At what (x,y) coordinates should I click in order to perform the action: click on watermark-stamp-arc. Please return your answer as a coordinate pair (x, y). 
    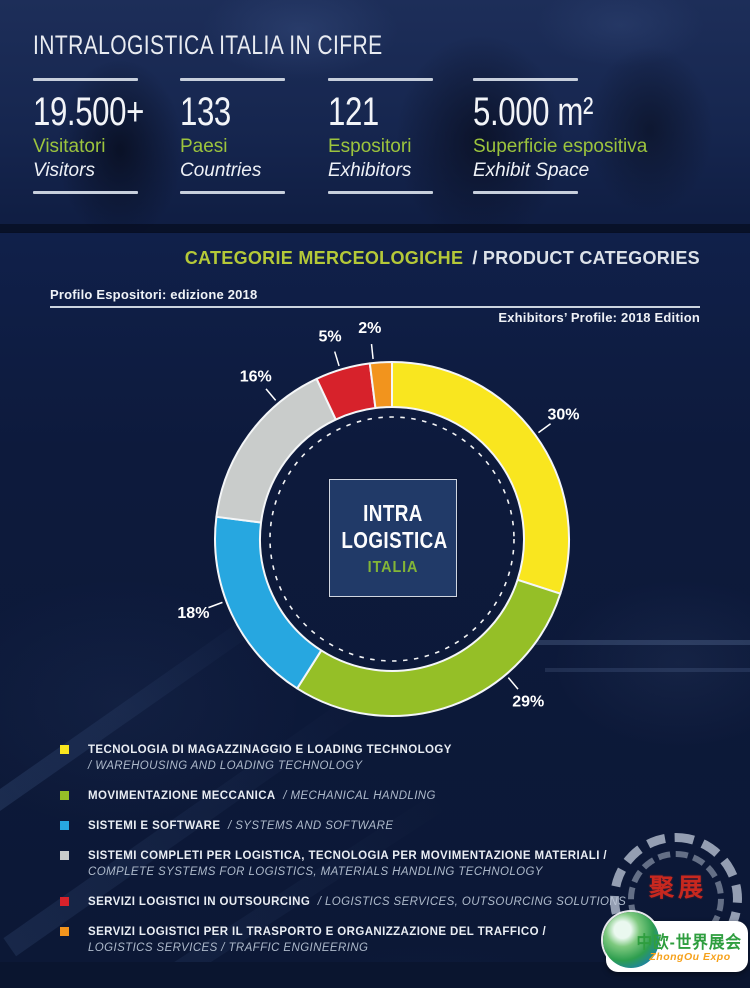
    Looking at the image, I should click on (678, 879).